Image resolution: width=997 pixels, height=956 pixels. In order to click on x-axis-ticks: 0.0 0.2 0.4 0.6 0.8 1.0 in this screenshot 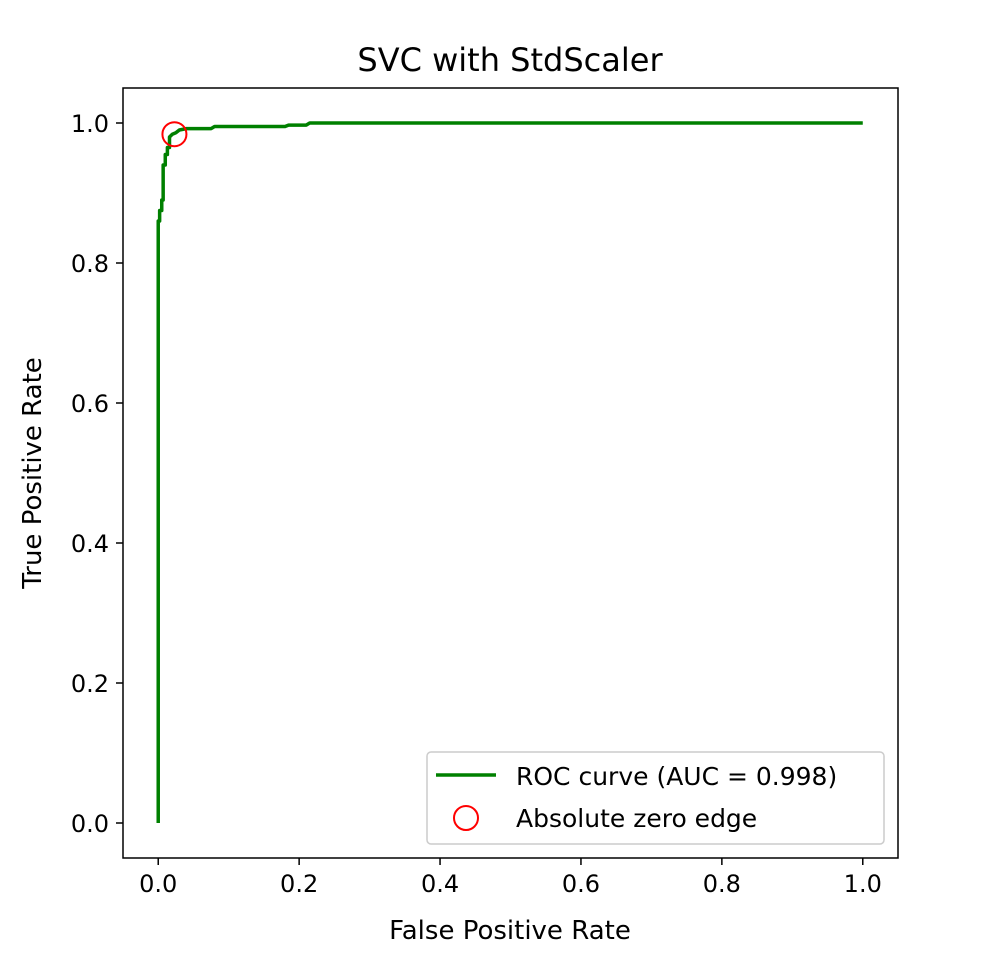, I will do `click(510, 878)`.